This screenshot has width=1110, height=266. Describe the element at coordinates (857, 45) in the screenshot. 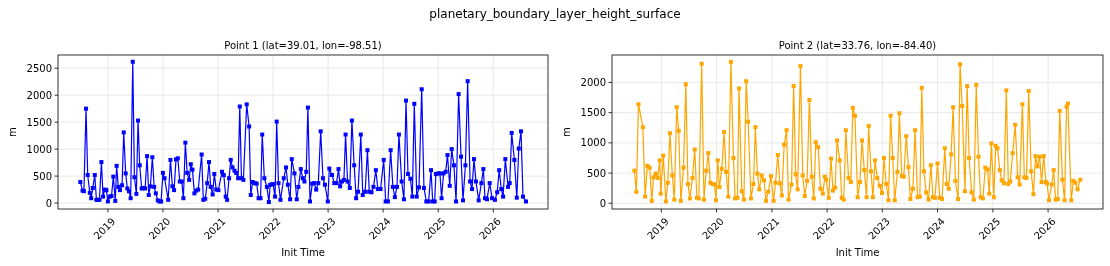

I see `chart-title: Point 2 (lat=33.76, lon=-84.40)` at that location.